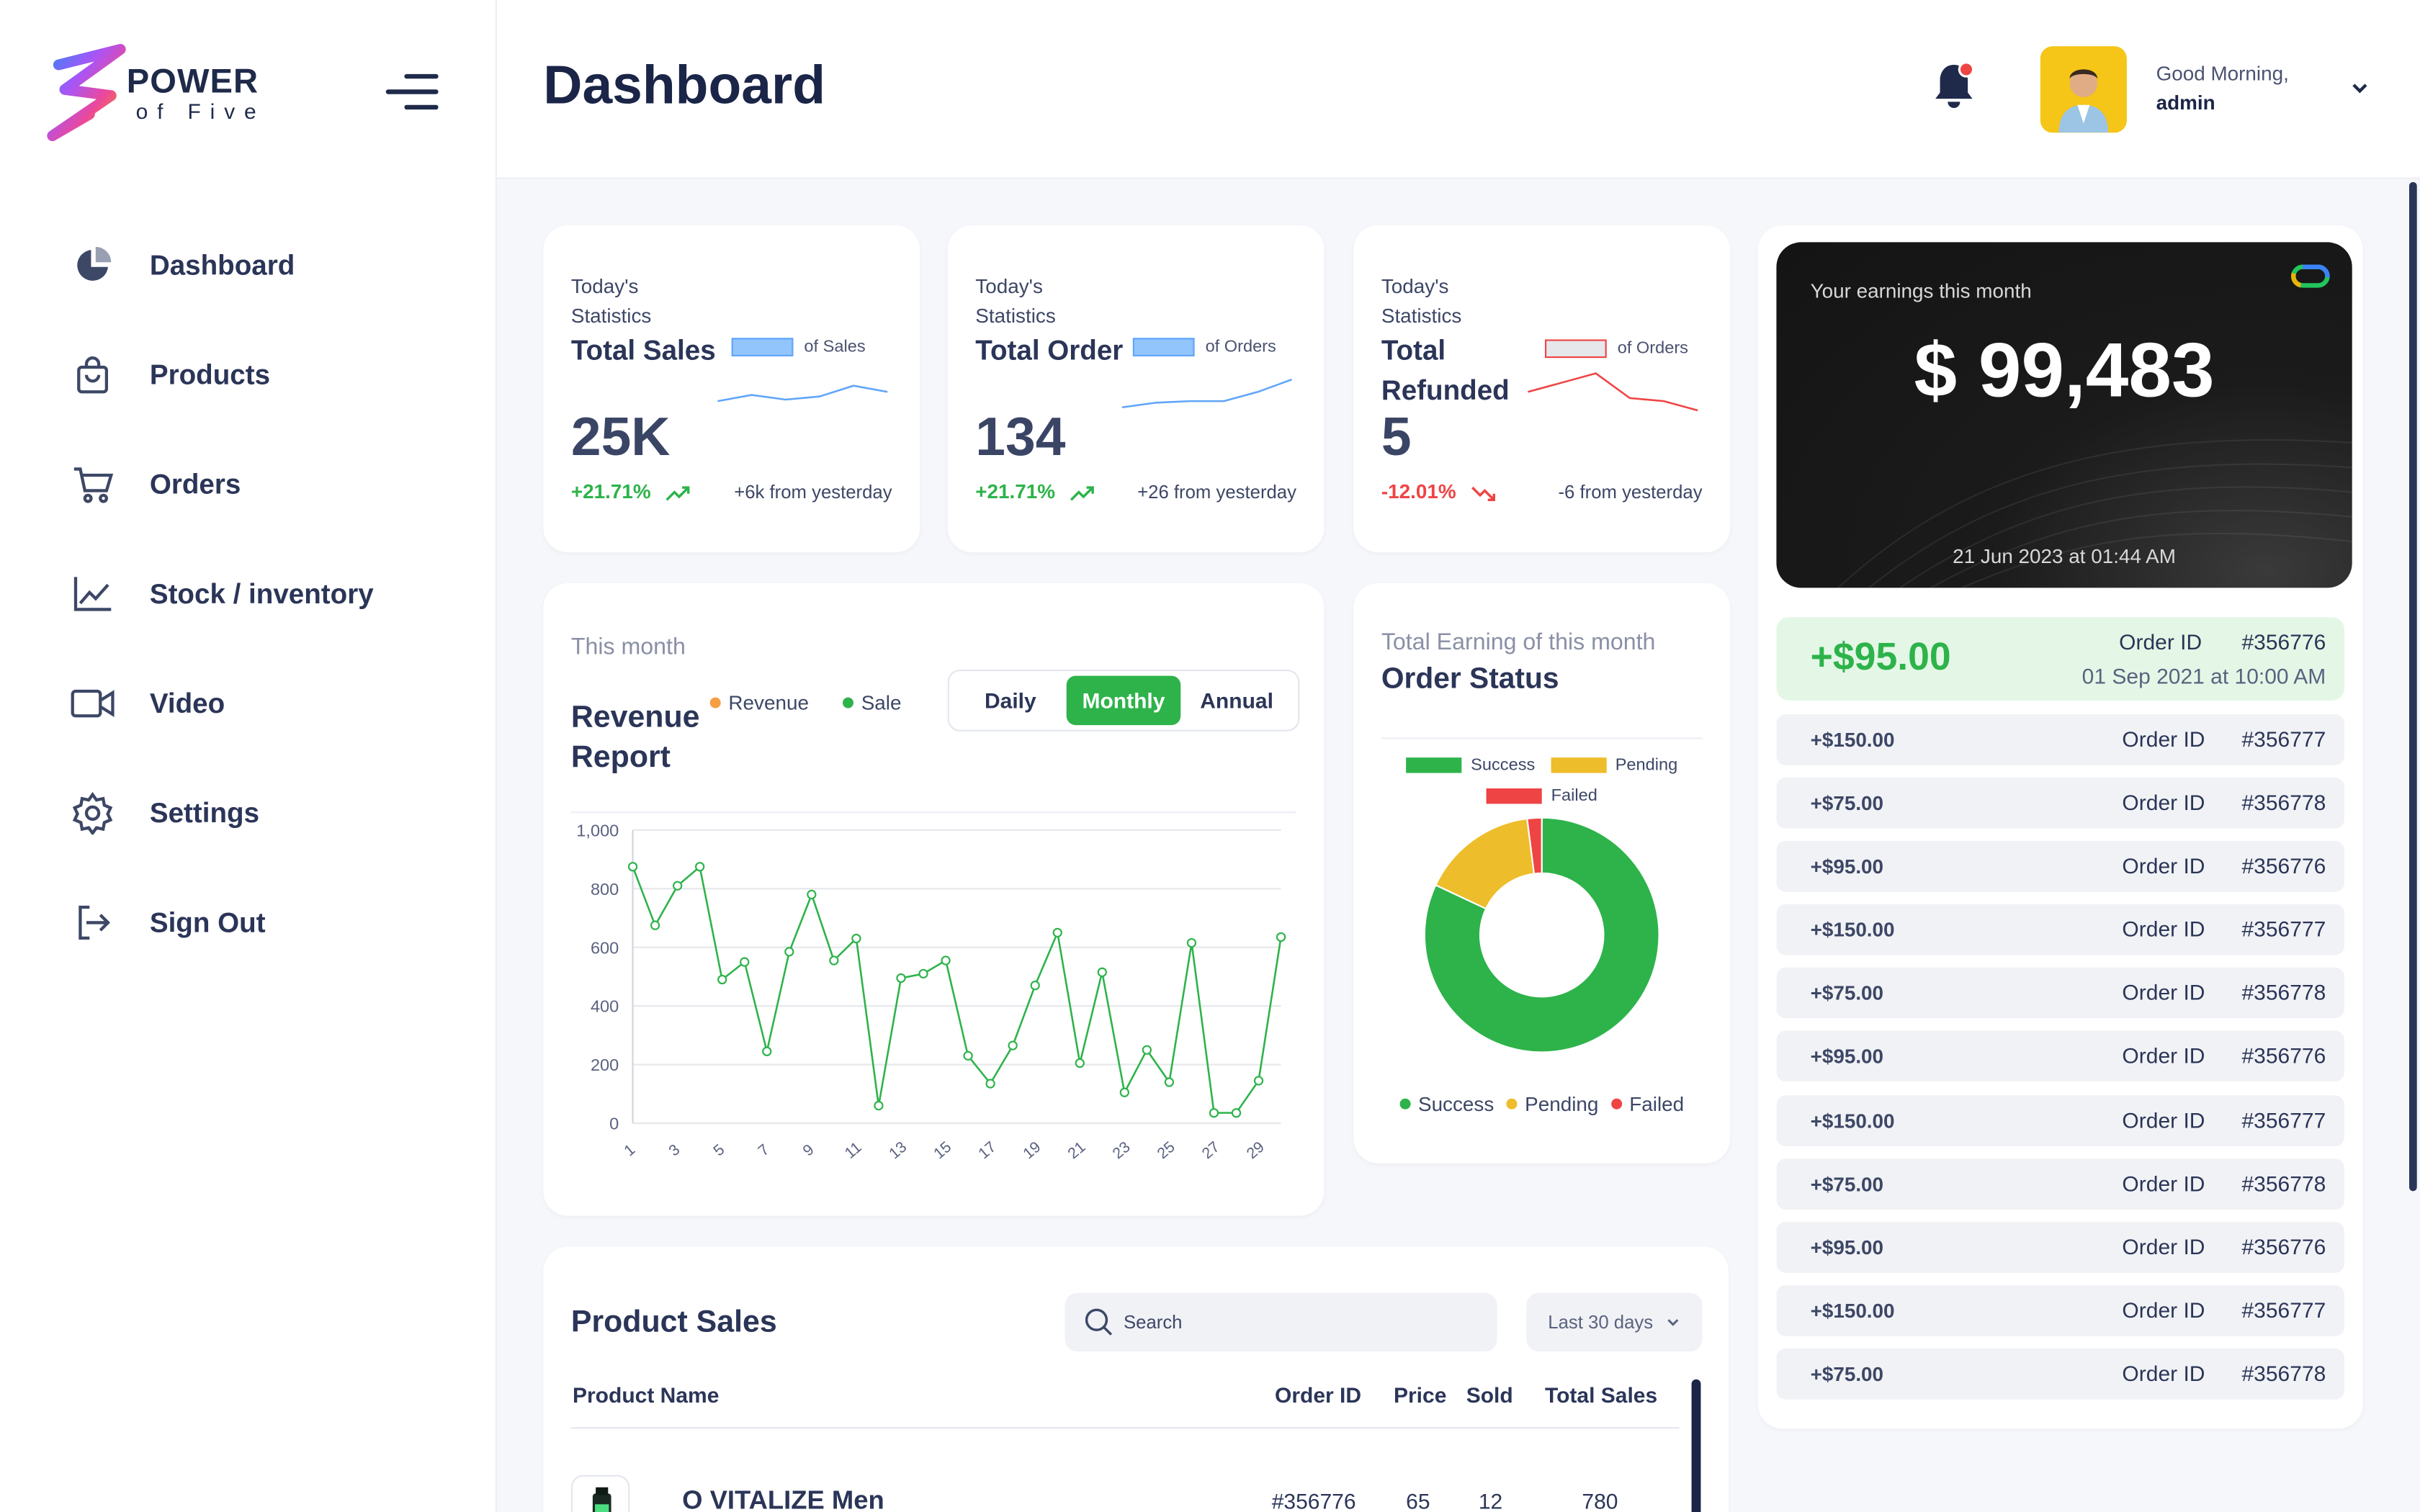 Image resolution: width=2420 pixels, height=1512 pixels. I want to click on tab-daily: Daily, so click(1010, 700).